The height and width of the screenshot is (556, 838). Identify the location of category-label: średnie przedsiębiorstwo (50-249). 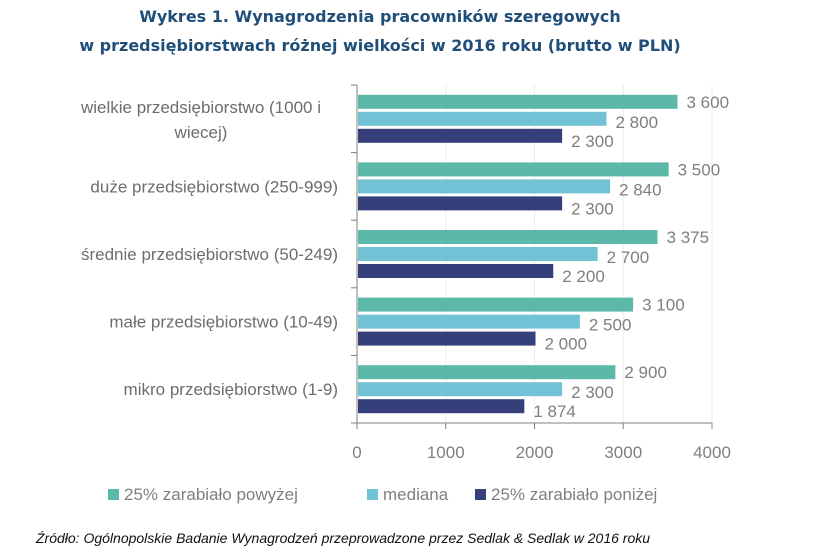
(209, 254).